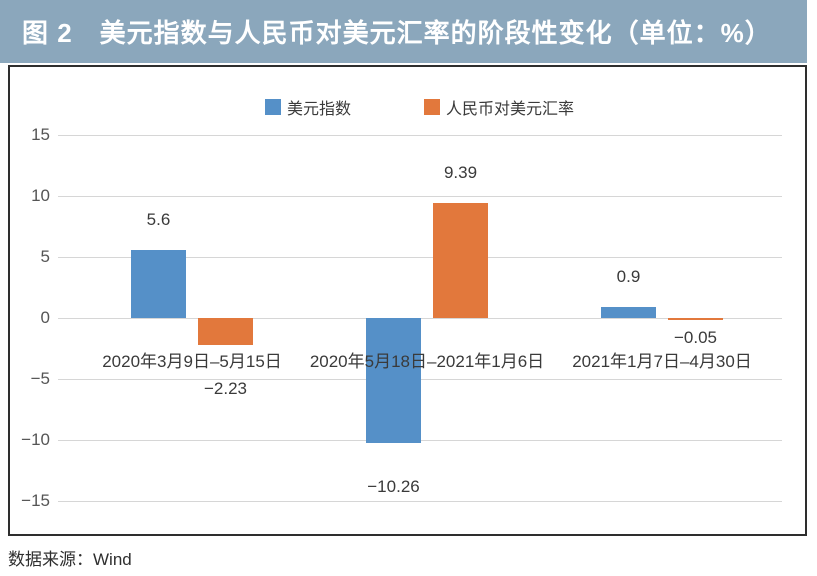 The width and height of the screenshot is (817, 576). What do you see at coordinates (460, 173) in the screenshot?
I see `value-label: 9.39` at bounding box center [460, 173].